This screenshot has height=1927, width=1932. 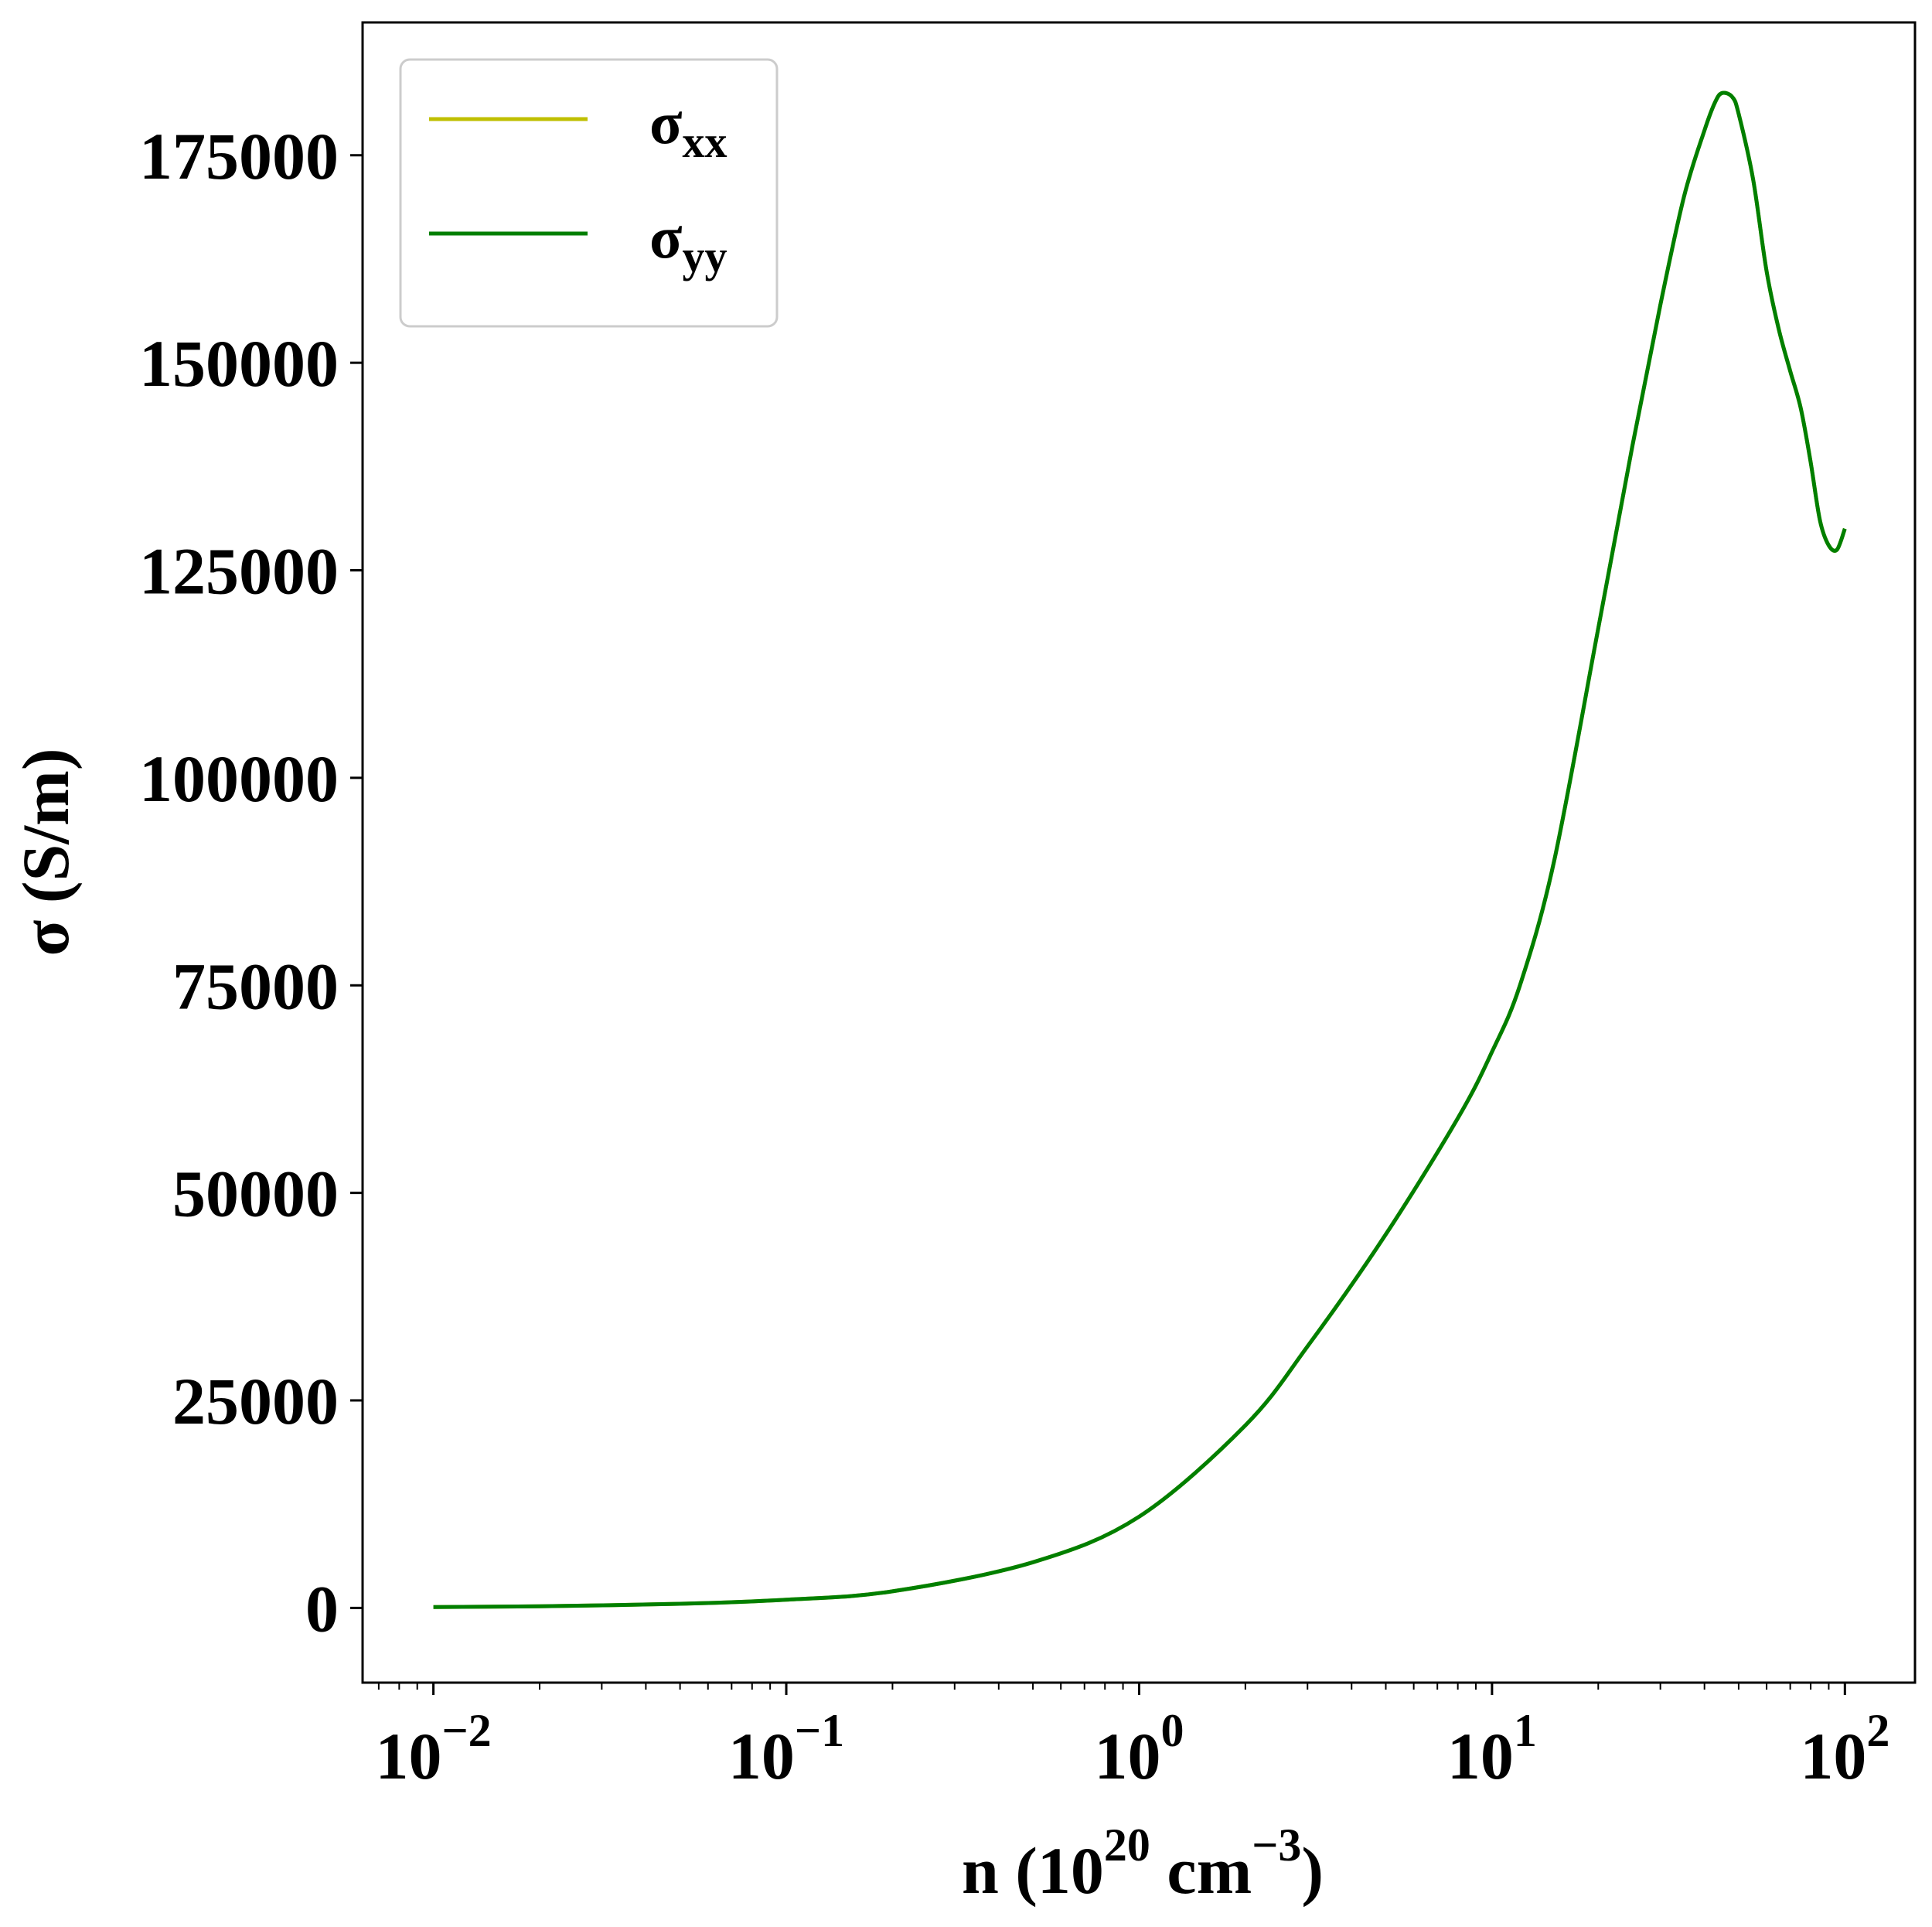 I want to click on legend-label-sigma-yy-sub: yy, so click(x=704, y=256).